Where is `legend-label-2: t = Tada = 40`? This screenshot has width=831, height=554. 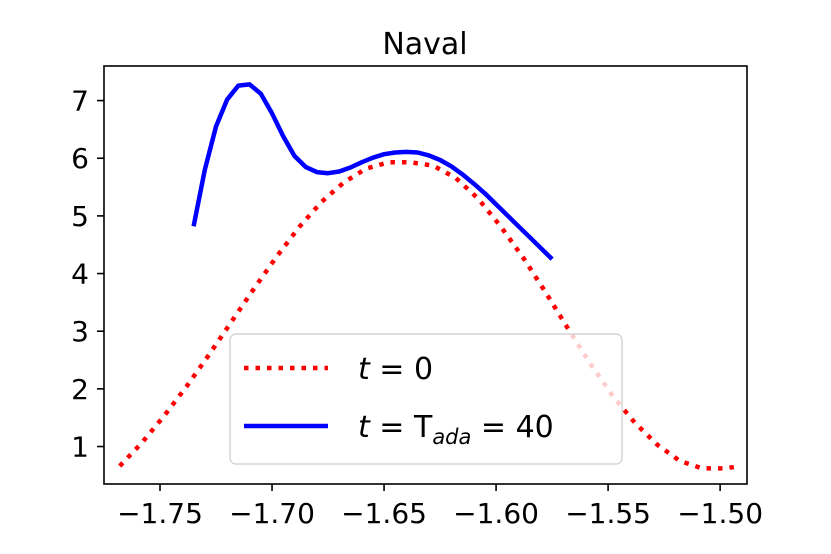 legend-label-2: t = Tada = 40 is located at coordinates (456, 429).